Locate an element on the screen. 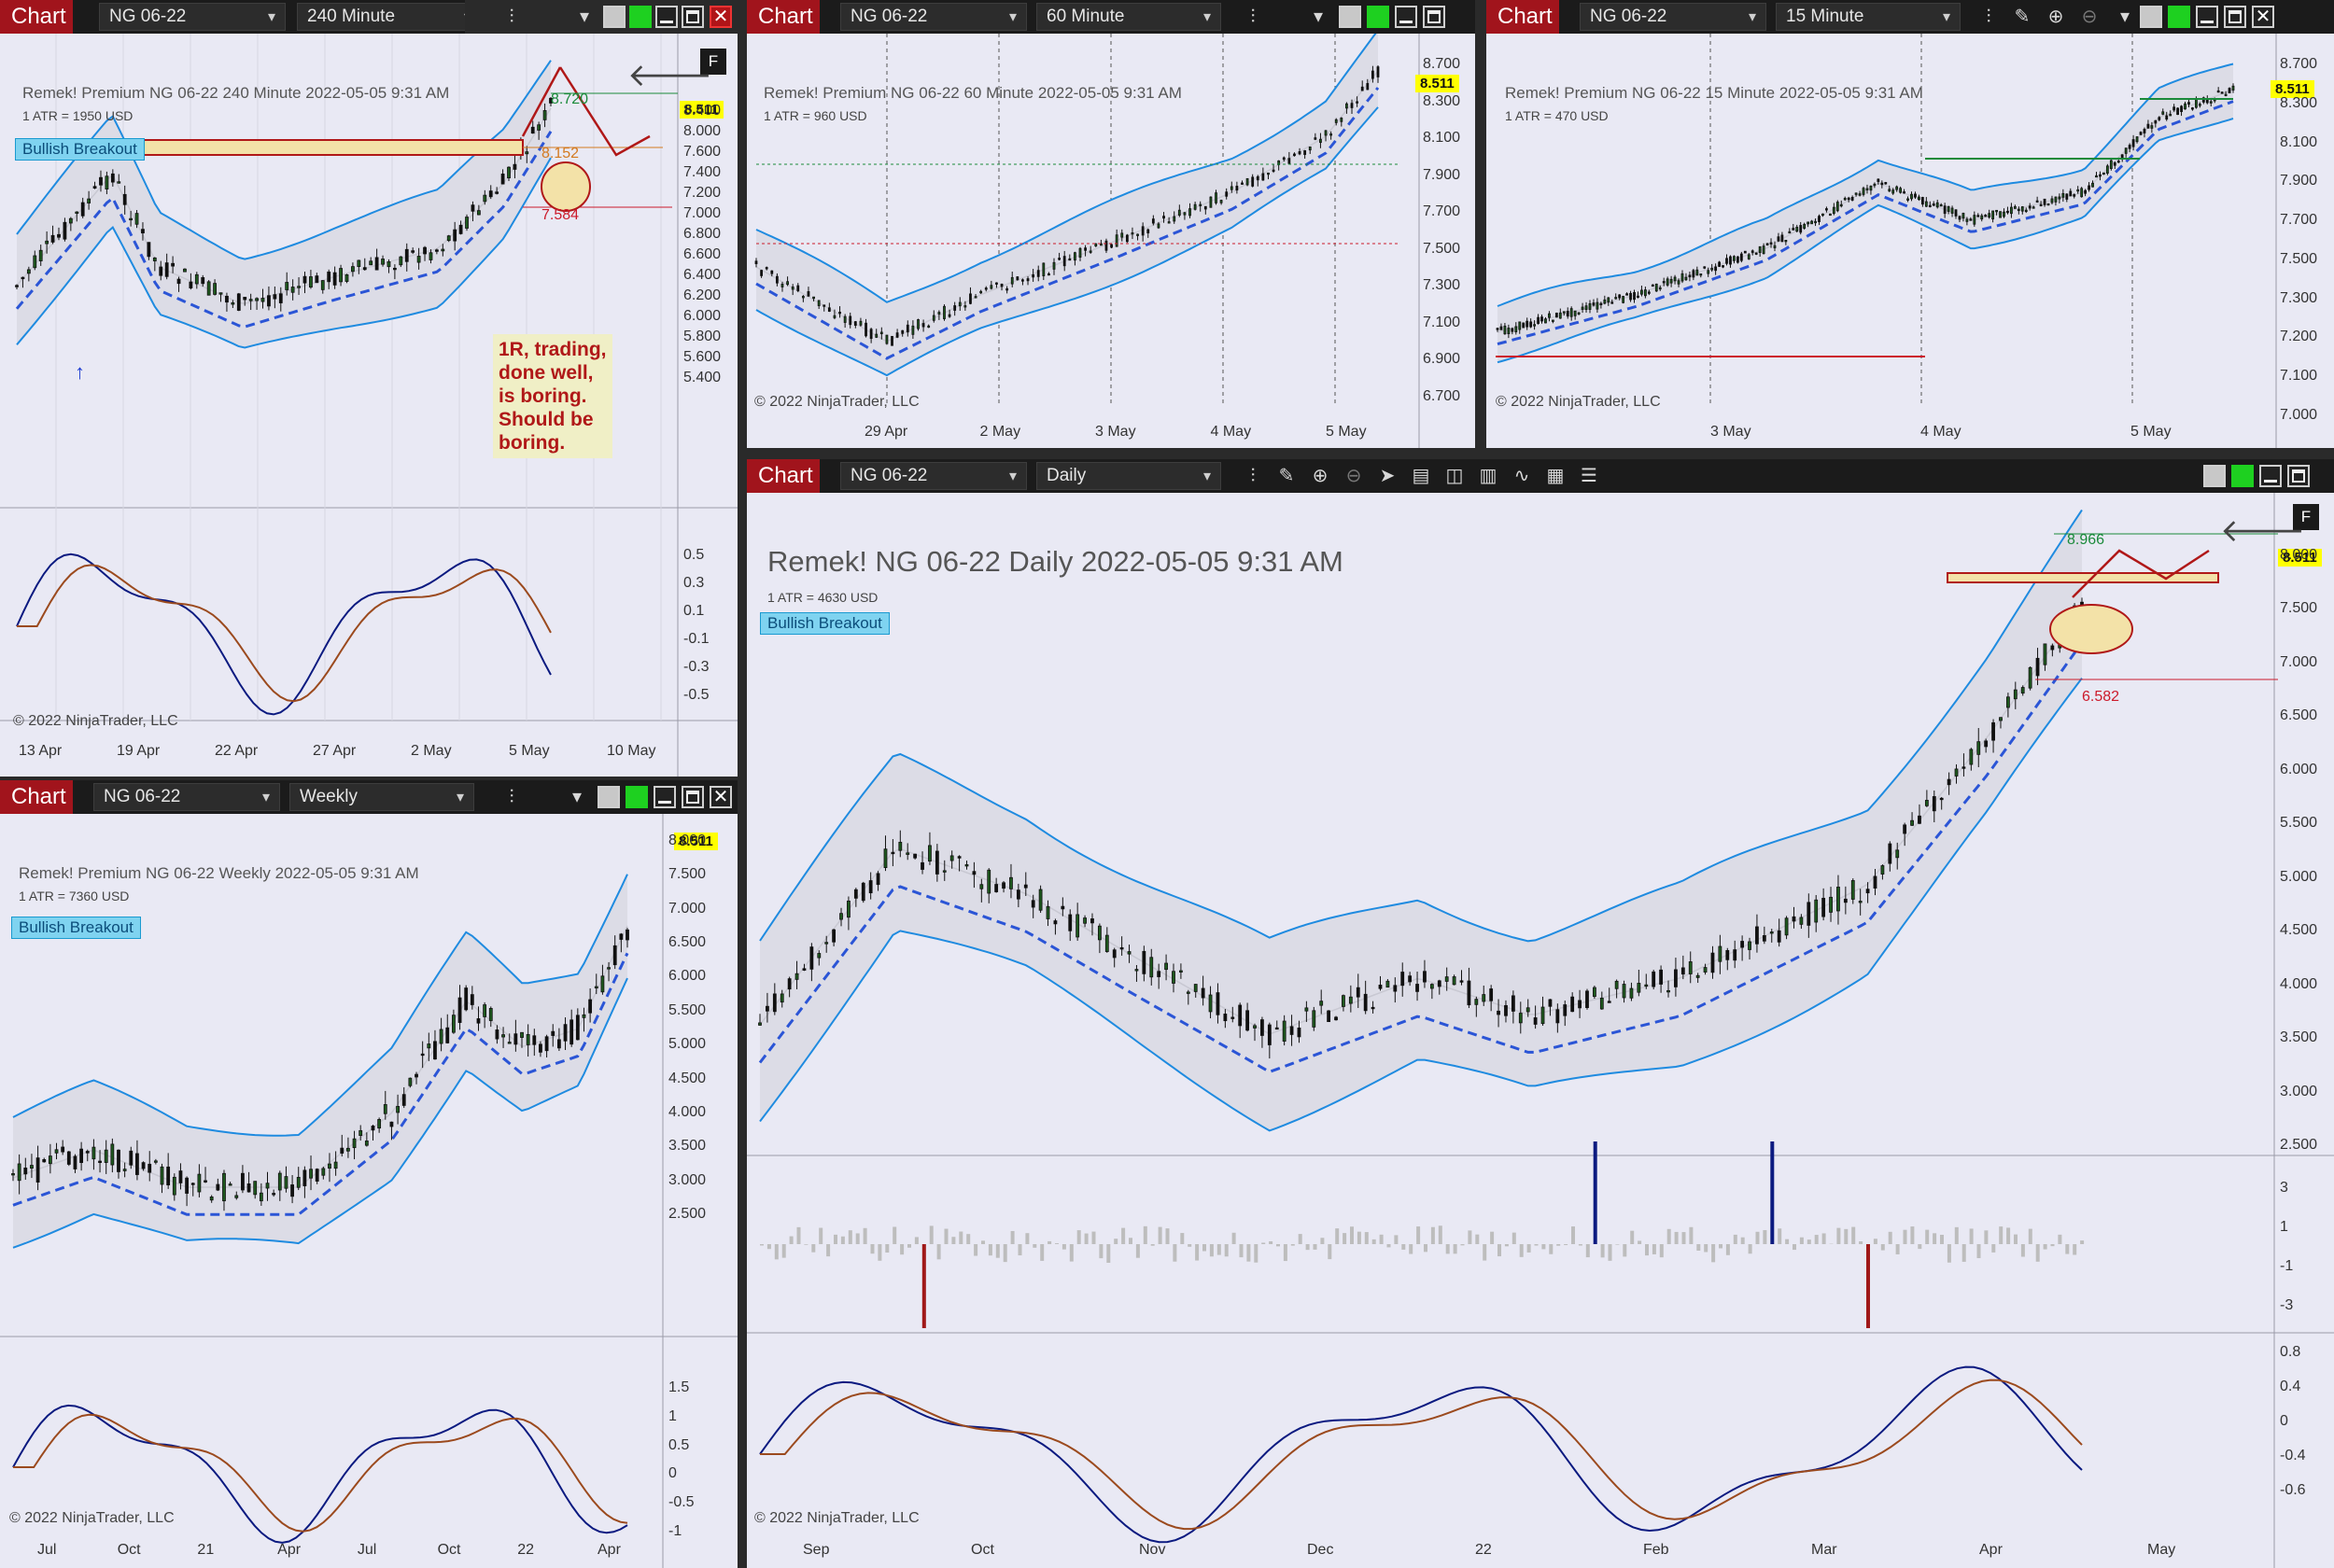  template-icon: ◫ is located at coordinates (1454, 476).